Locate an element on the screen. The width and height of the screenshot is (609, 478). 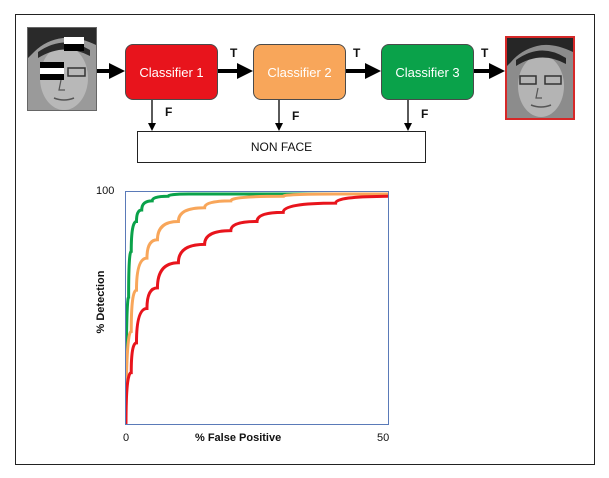
false-label-2: F is located at coordinates (296, 116).